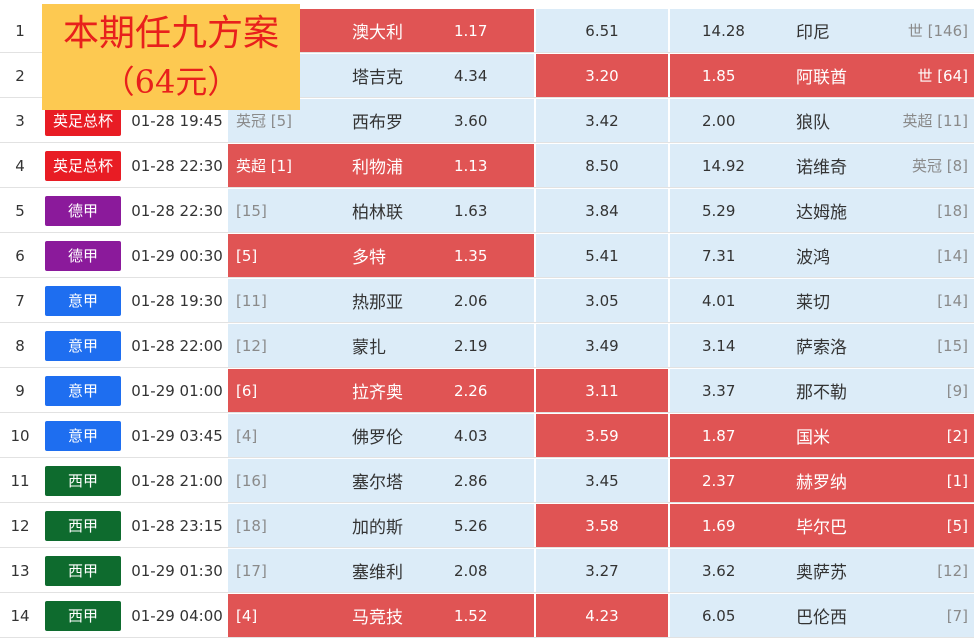 The width and height of the screenshot is (974, 642). I want to click on away-team: 诺维奇, so click(821, 168).